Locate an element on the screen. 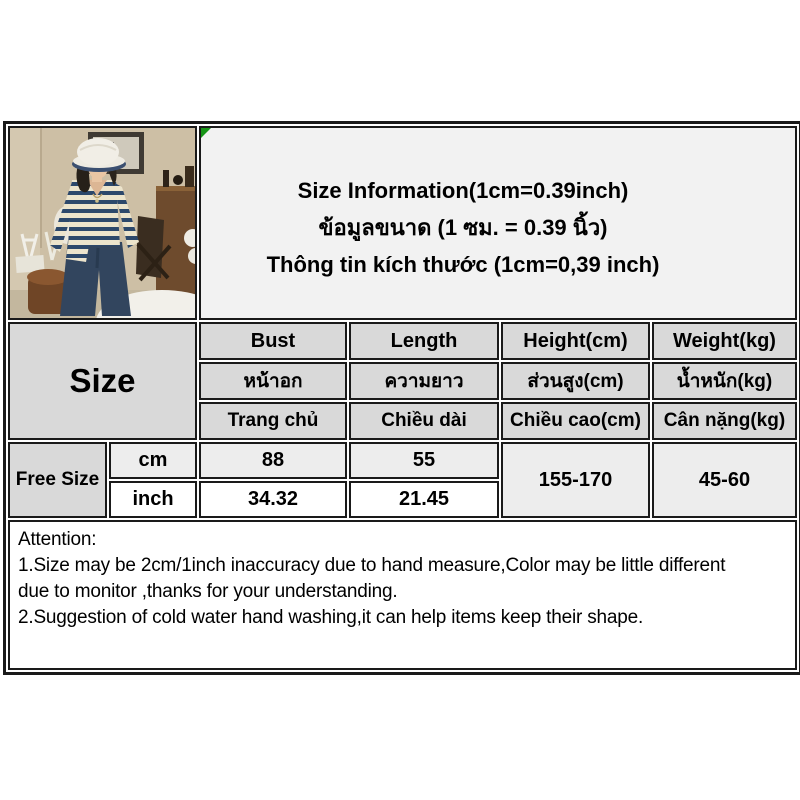 The width and height of the screenshot is (800, 800). data-row-cm: Free Size cm 88 55 155-170 45-60 is located at coordinates (402, 480).